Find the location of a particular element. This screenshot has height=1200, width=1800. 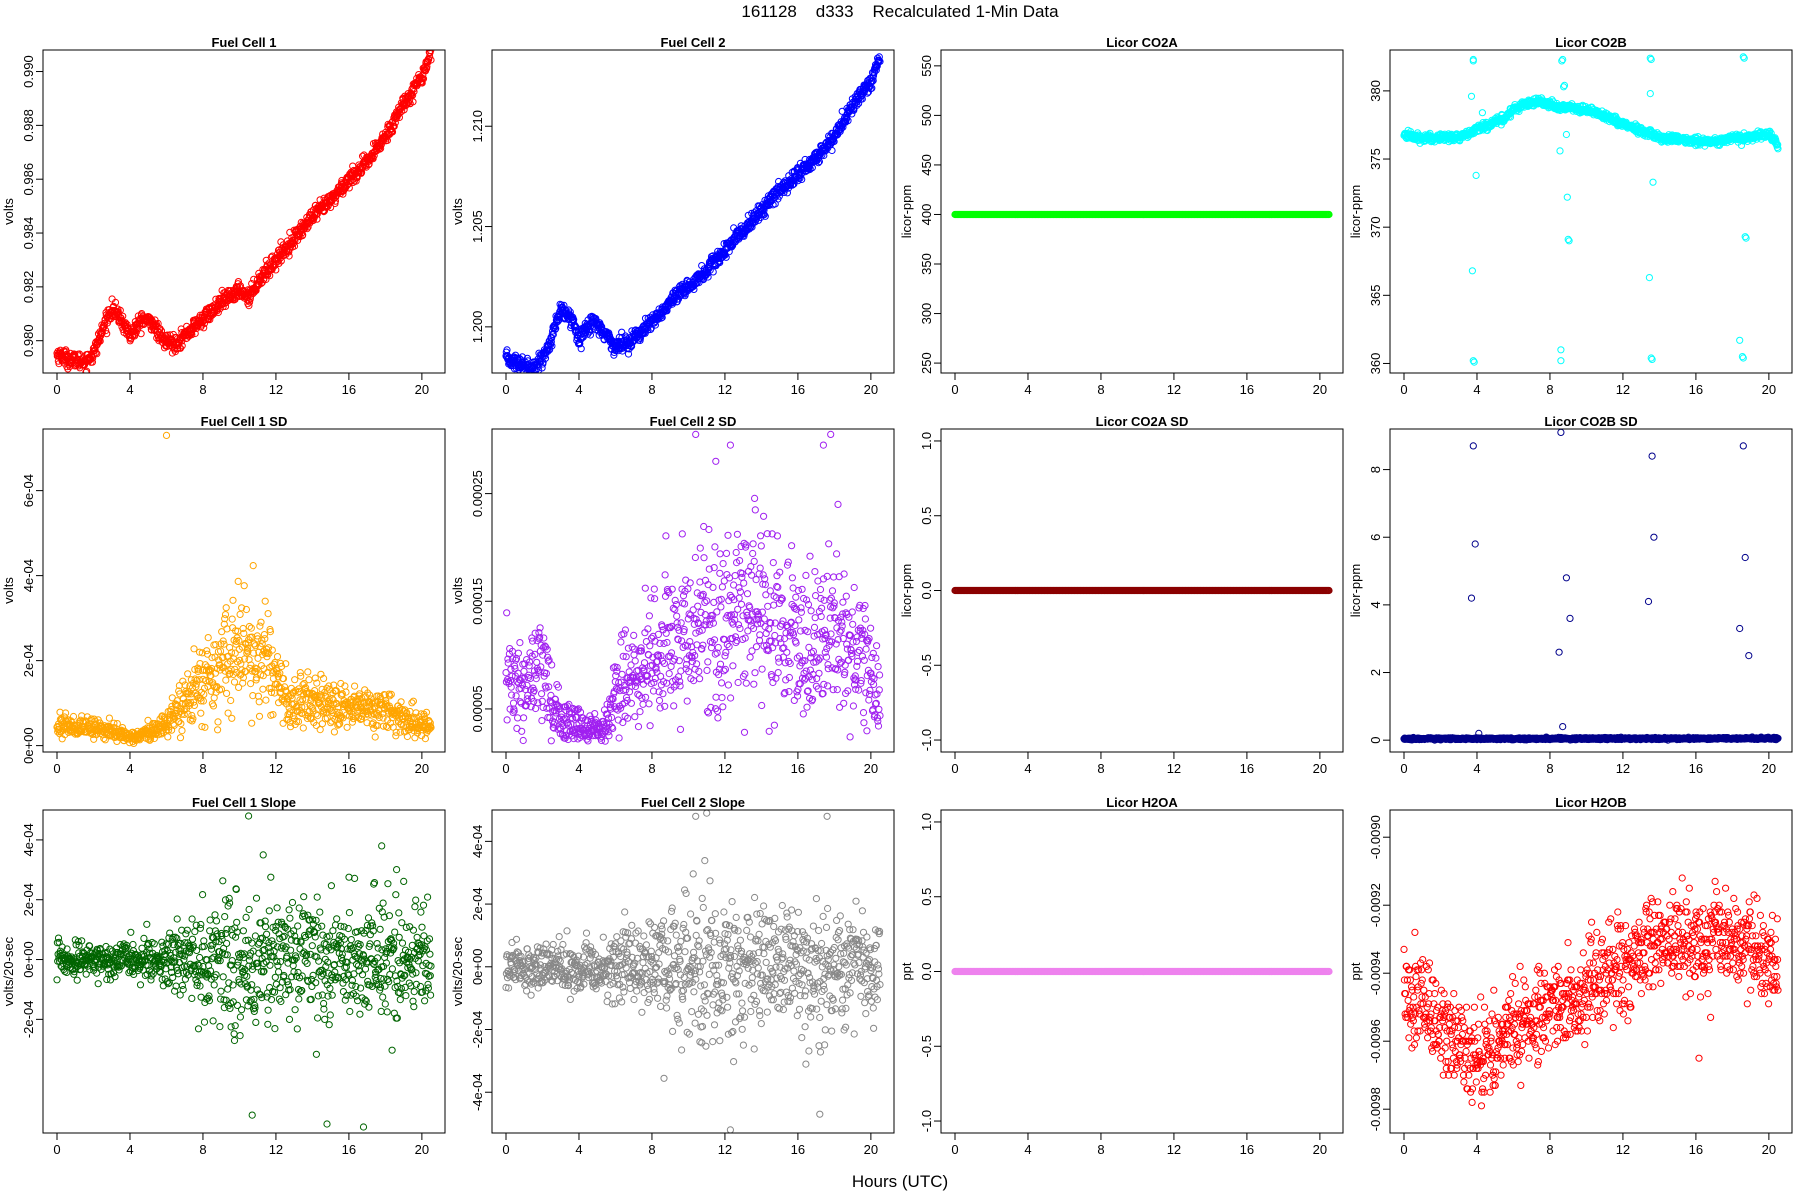

y-axis-label: licor-ppm is located at coordinates (906, 211).